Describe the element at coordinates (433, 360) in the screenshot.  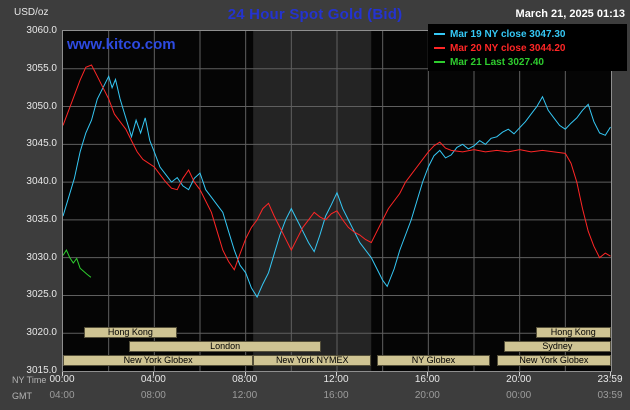
I see `session-bar: NY Globex` at that location.